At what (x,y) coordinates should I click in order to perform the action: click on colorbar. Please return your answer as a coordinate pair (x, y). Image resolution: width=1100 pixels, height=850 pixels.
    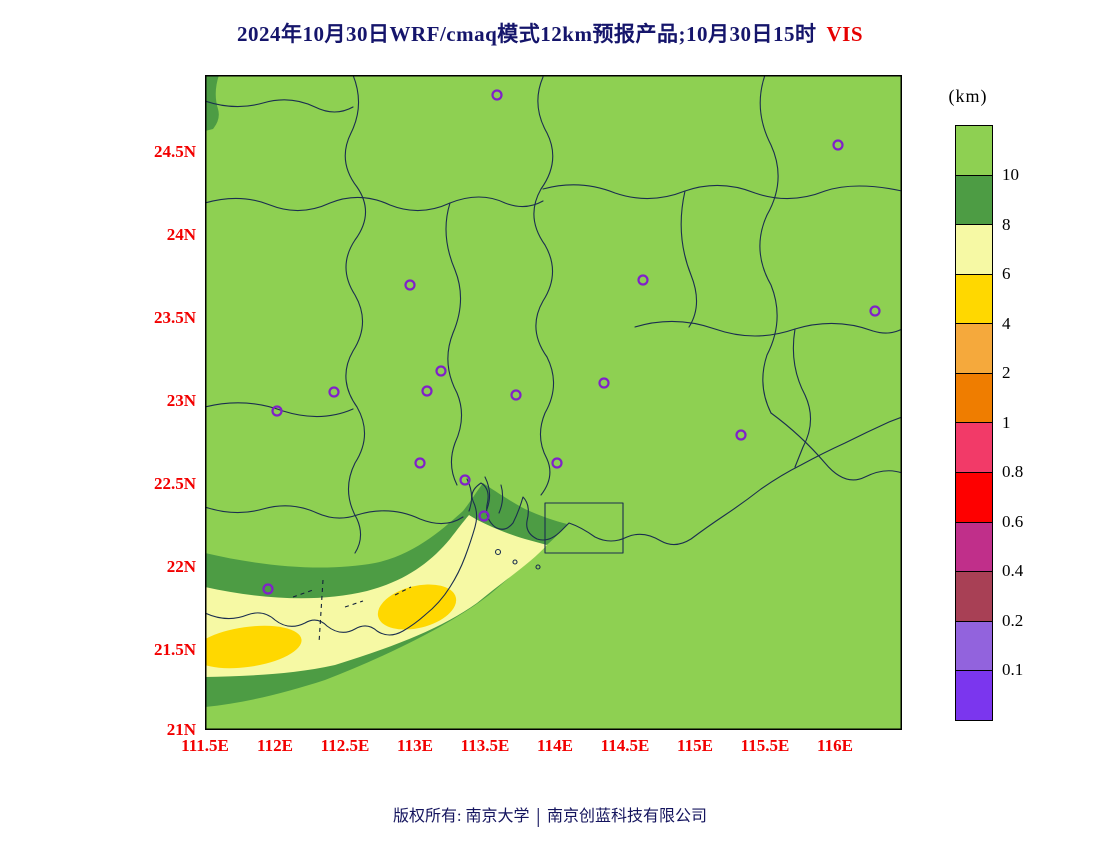
    Looking at the image, I should click on (974, 423).